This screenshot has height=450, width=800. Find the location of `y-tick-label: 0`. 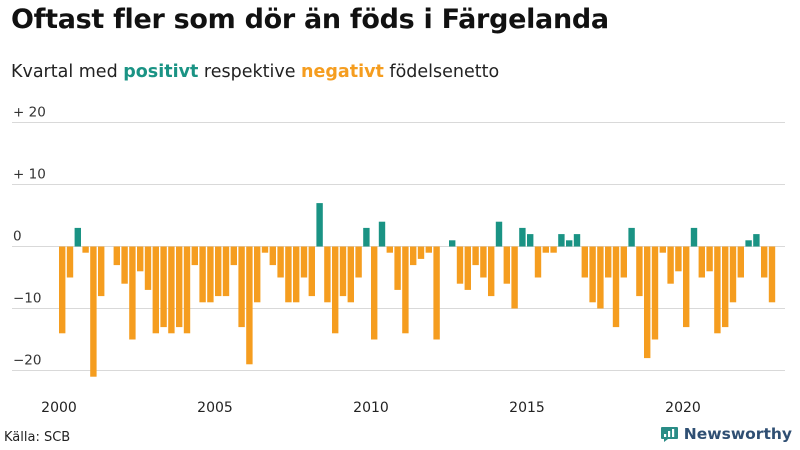

y-tick-label: 0 is located at coordinates (17, 237).